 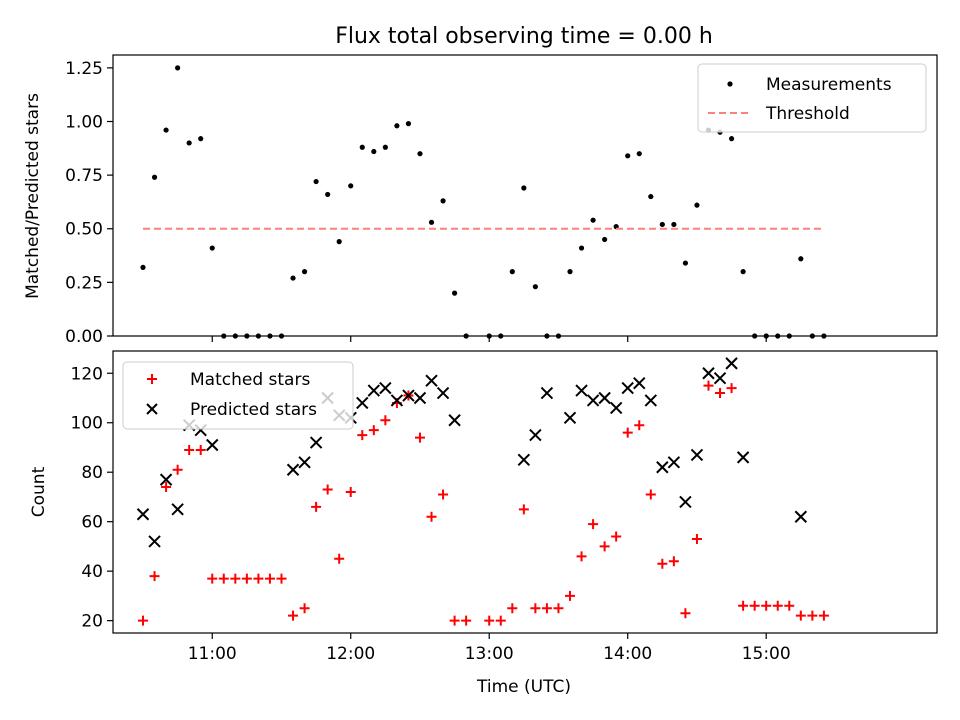 What do you see at coordinates (92, 572) in the screenshot?
I see `y-tick-label: 40` at bounding box center [92, 572].